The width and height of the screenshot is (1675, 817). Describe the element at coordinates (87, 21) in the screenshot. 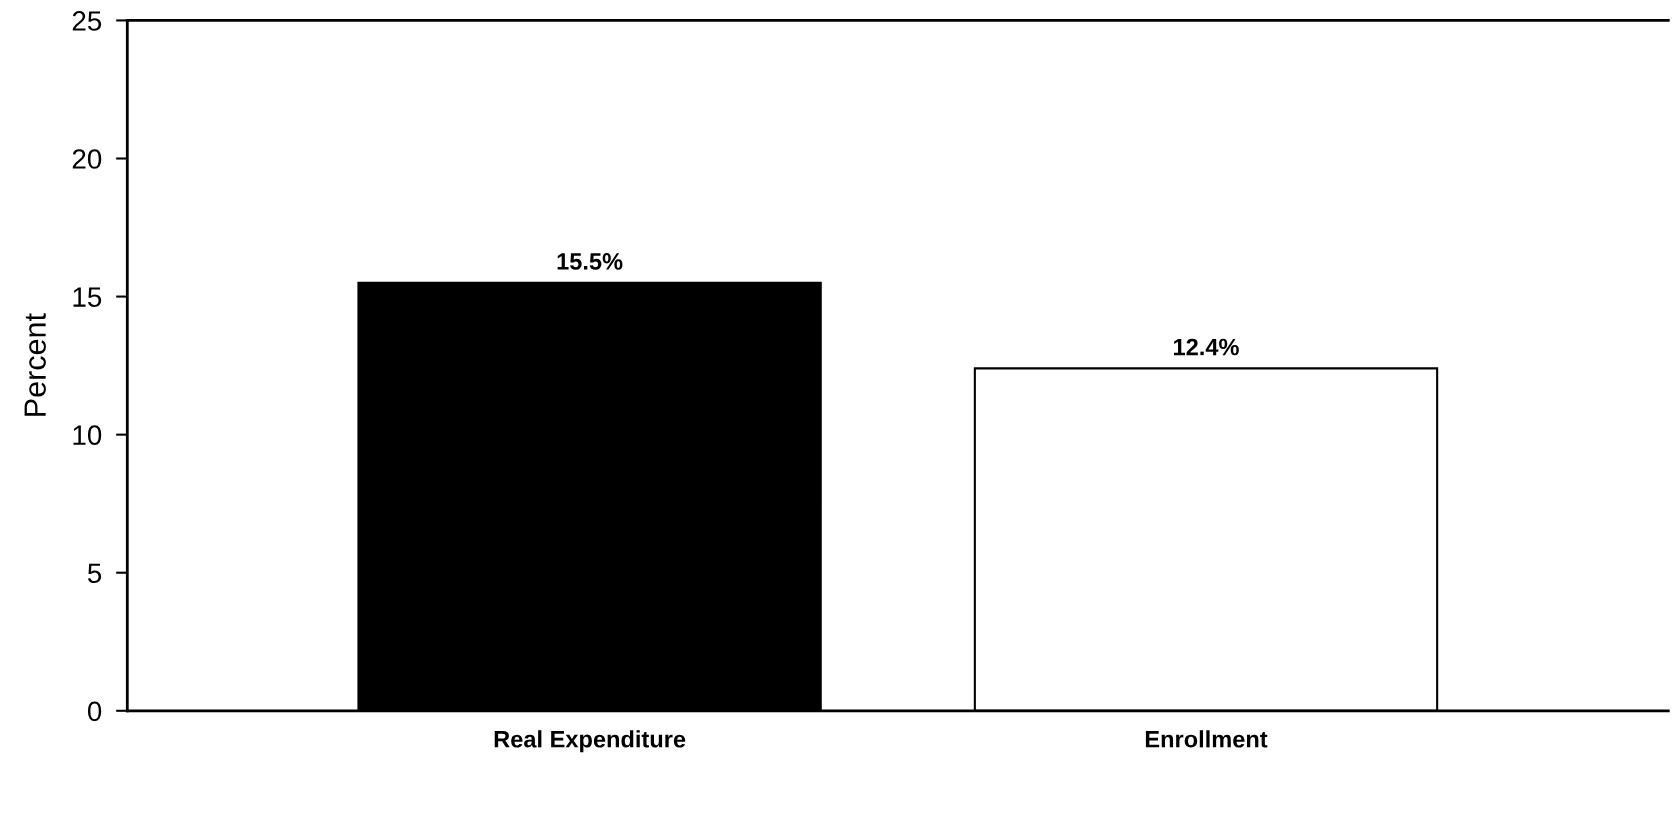

I see `y-tick-label: 25` at that location.